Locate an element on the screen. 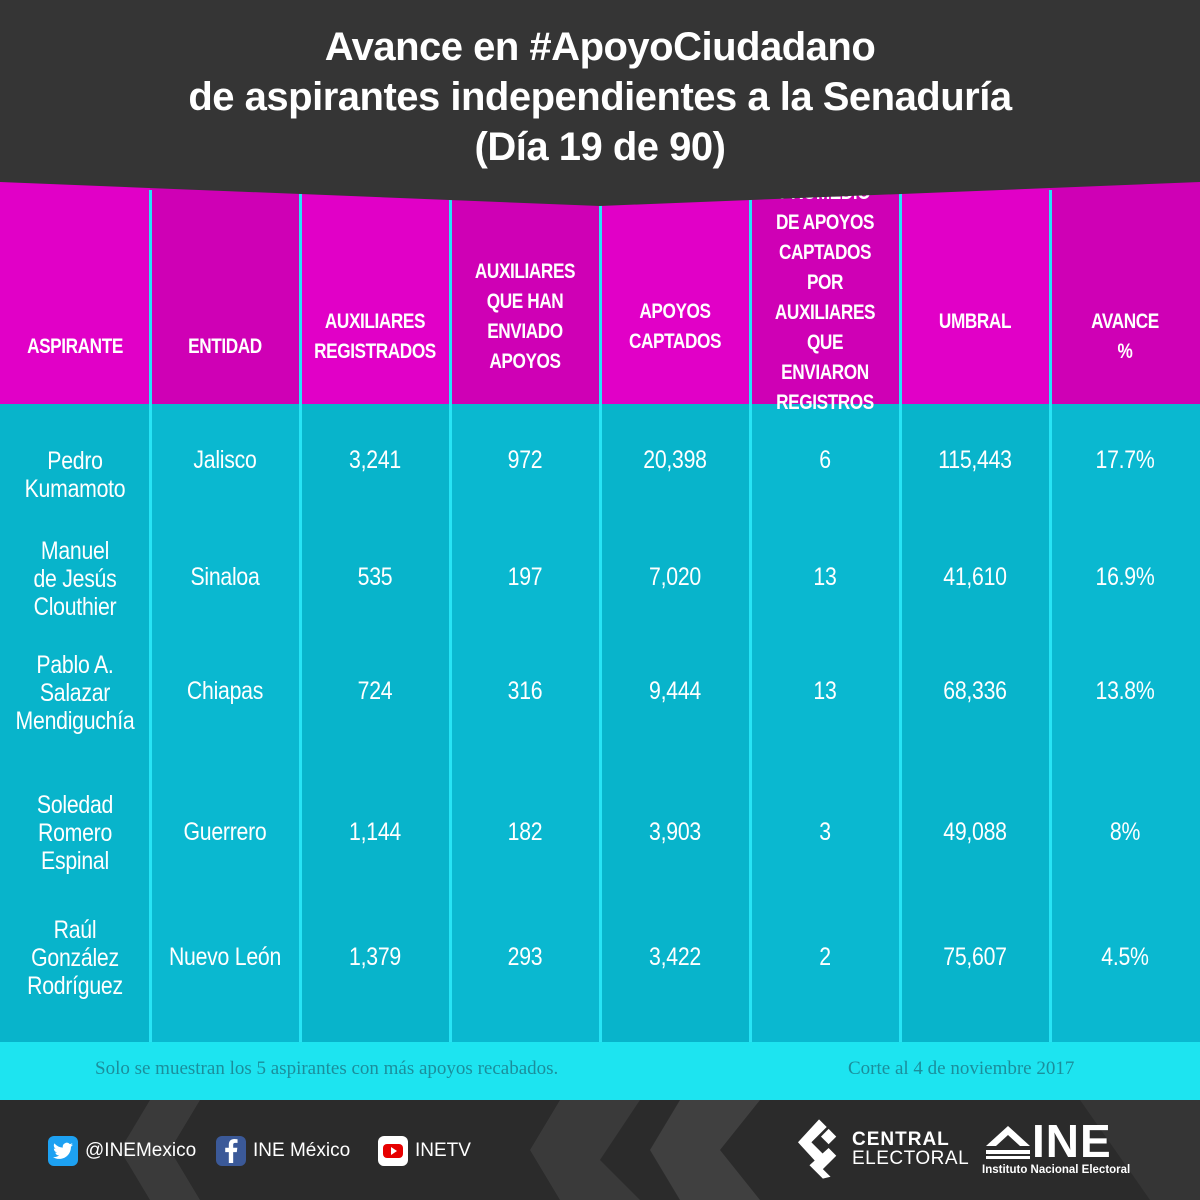  facebook-name: INE México is located at coordinates (302, 1150).